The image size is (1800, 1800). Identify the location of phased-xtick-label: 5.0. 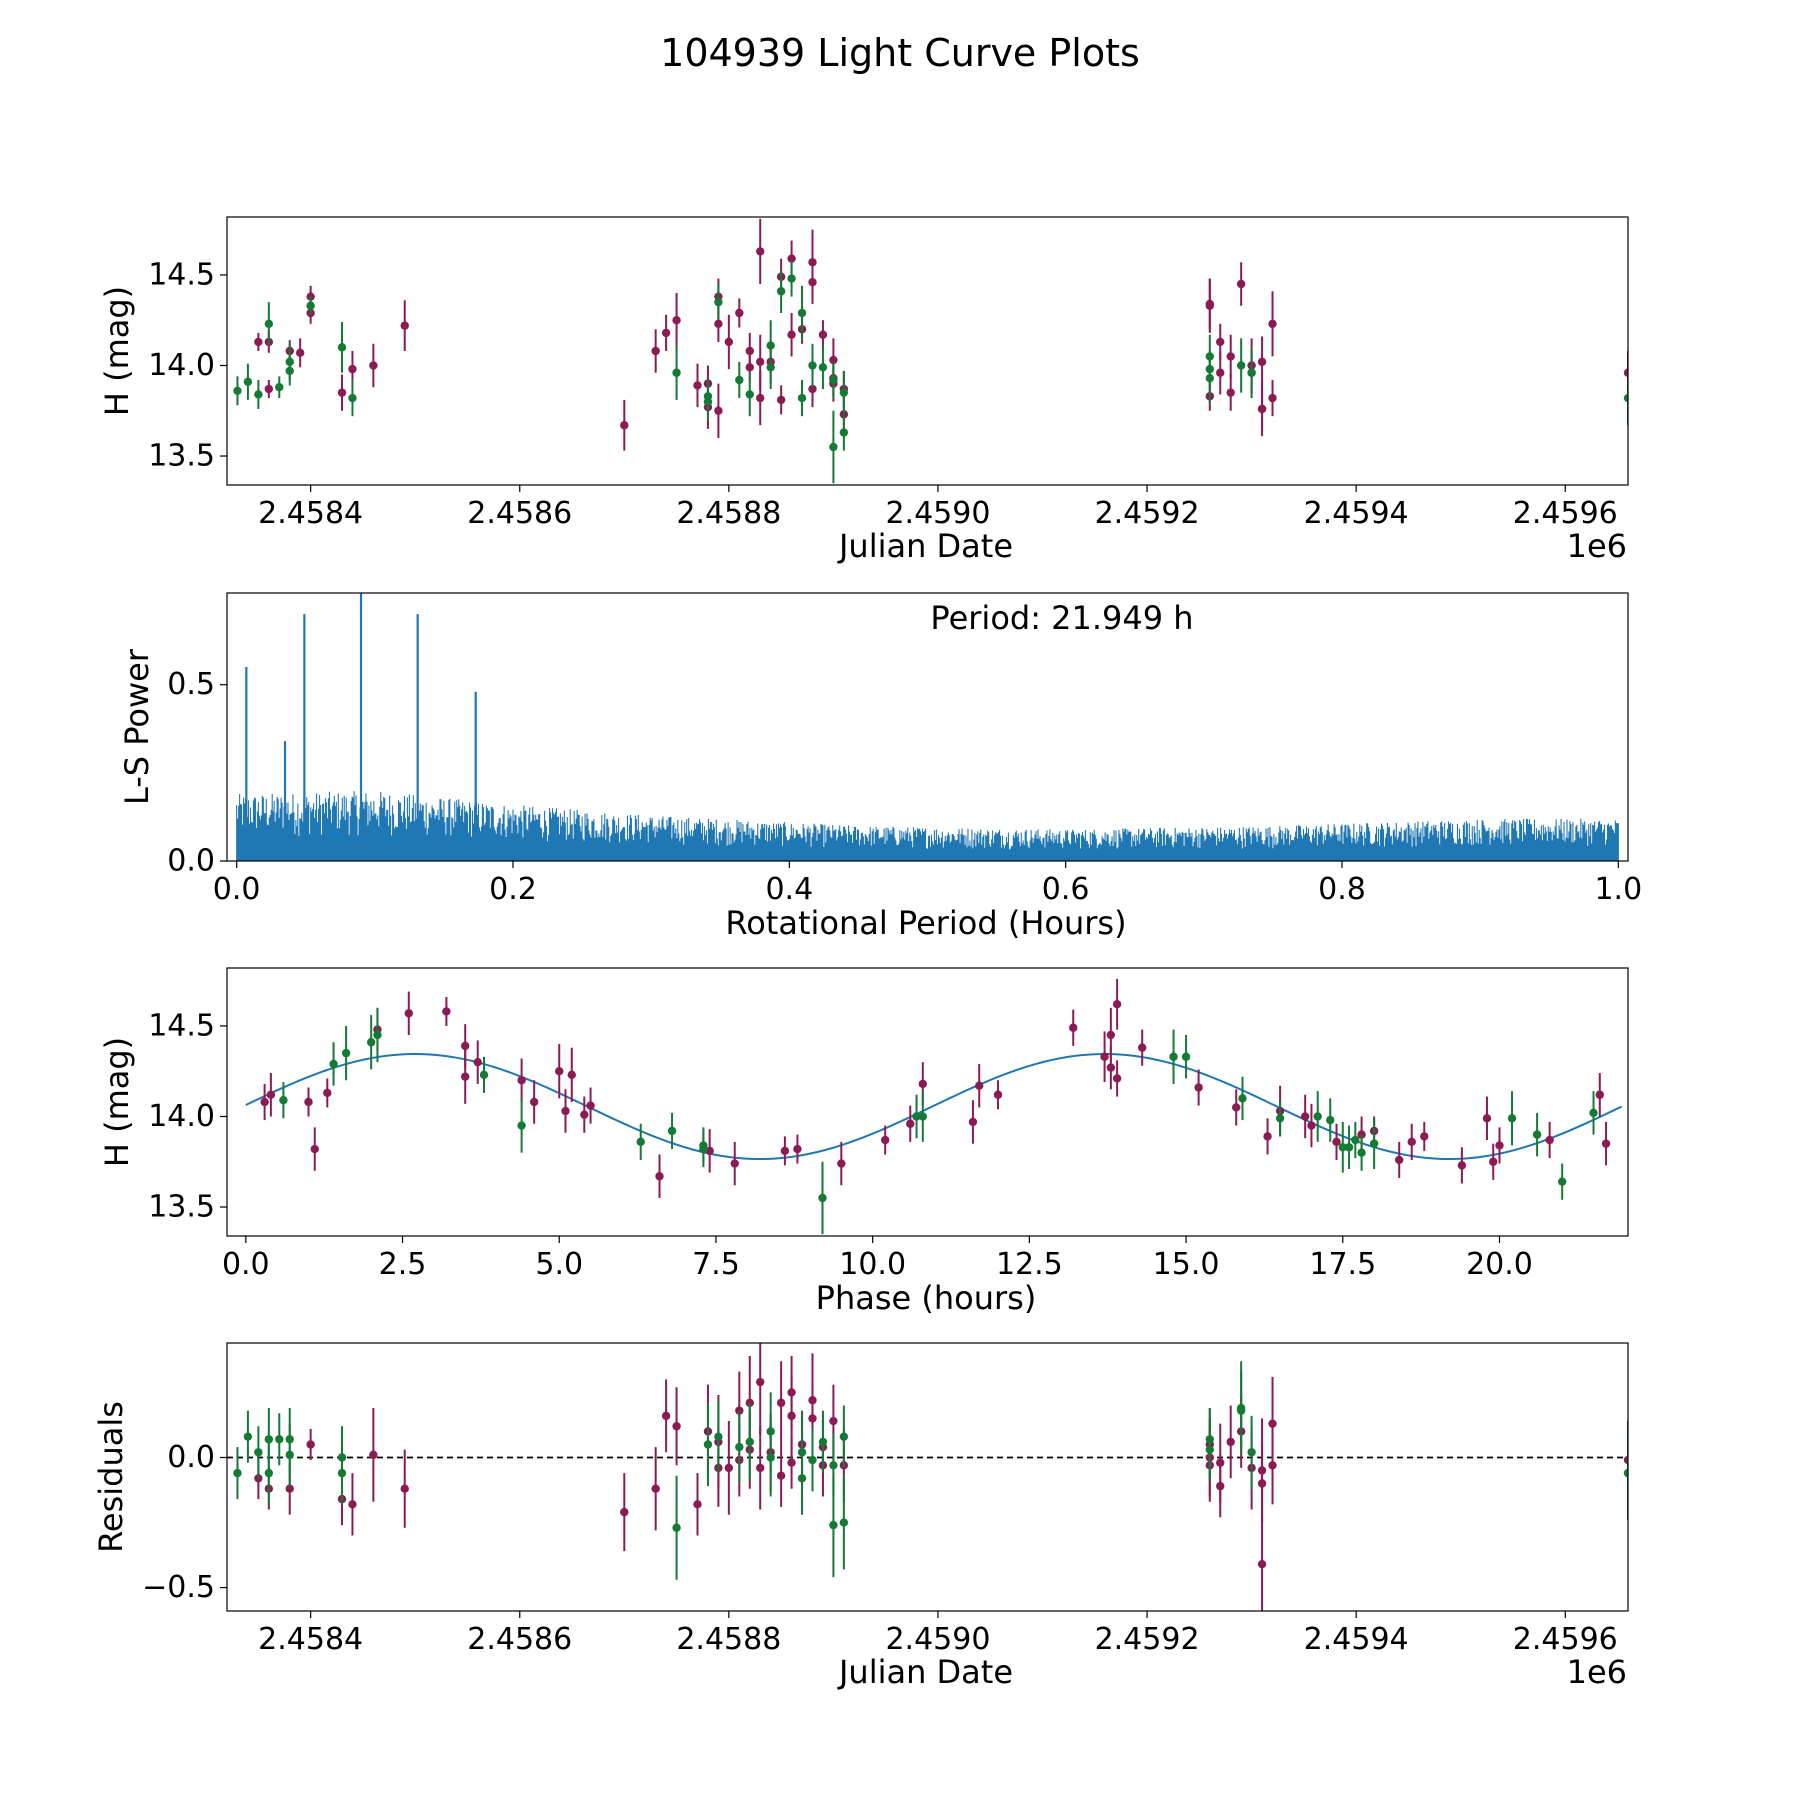
(559, 1264).